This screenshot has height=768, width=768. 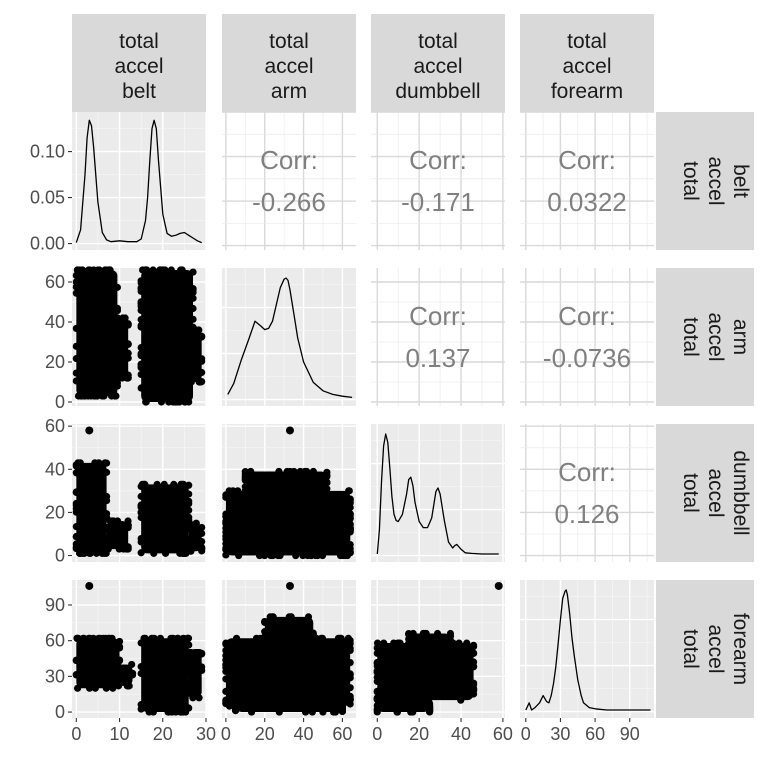 I want to click on correlation-label: Corr:, so click(x=289, y=160).